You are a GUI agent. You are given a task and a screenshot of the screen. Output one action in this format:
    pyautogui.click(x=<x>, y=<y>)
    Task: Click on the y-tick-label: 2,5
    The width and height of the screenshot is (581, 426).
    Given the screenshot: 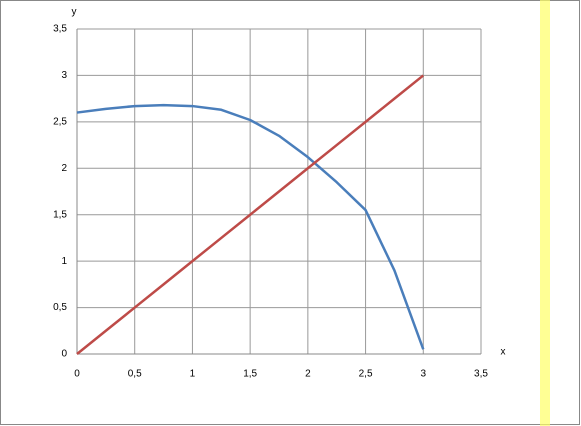 What is the action you would take?
    pyautogui.click(x=60, y=121)
    